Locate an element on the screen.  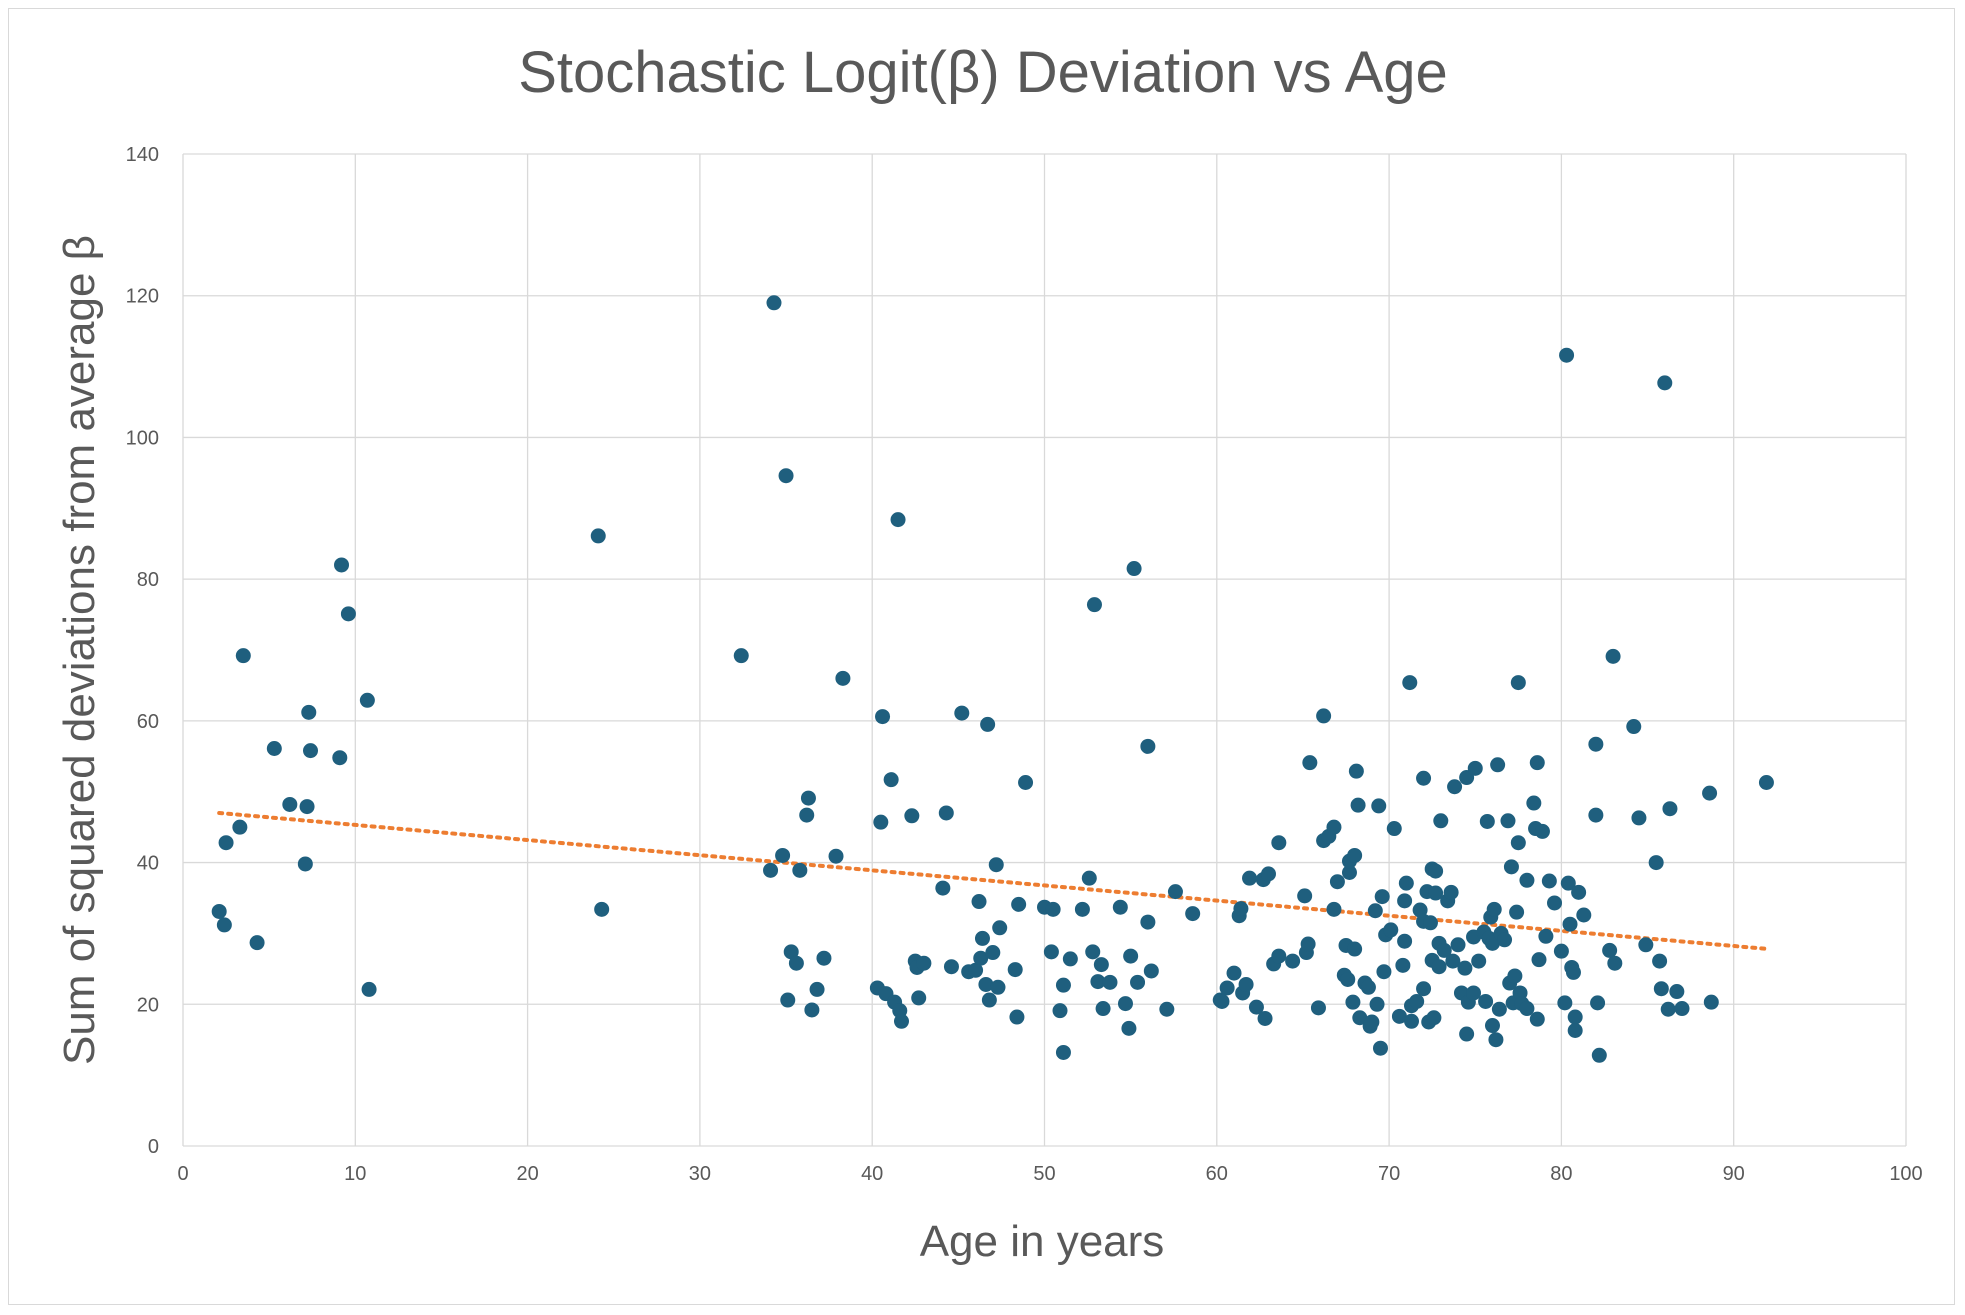
y-tick-label: 80 is located at coordinates (148, 580).